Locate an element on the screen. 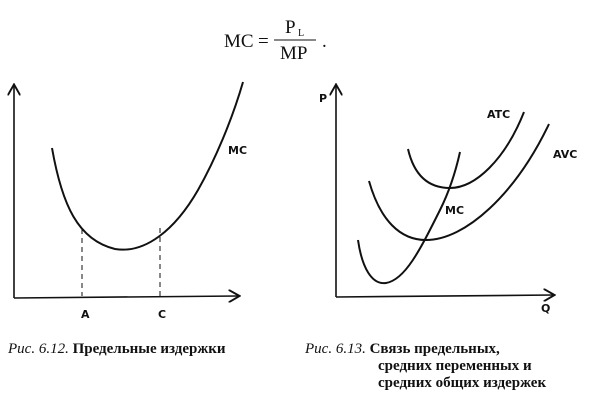 The width and height of the screenshot is (612, 409). caption-line-2: средних переменных и is located at coordinates (455, 366).